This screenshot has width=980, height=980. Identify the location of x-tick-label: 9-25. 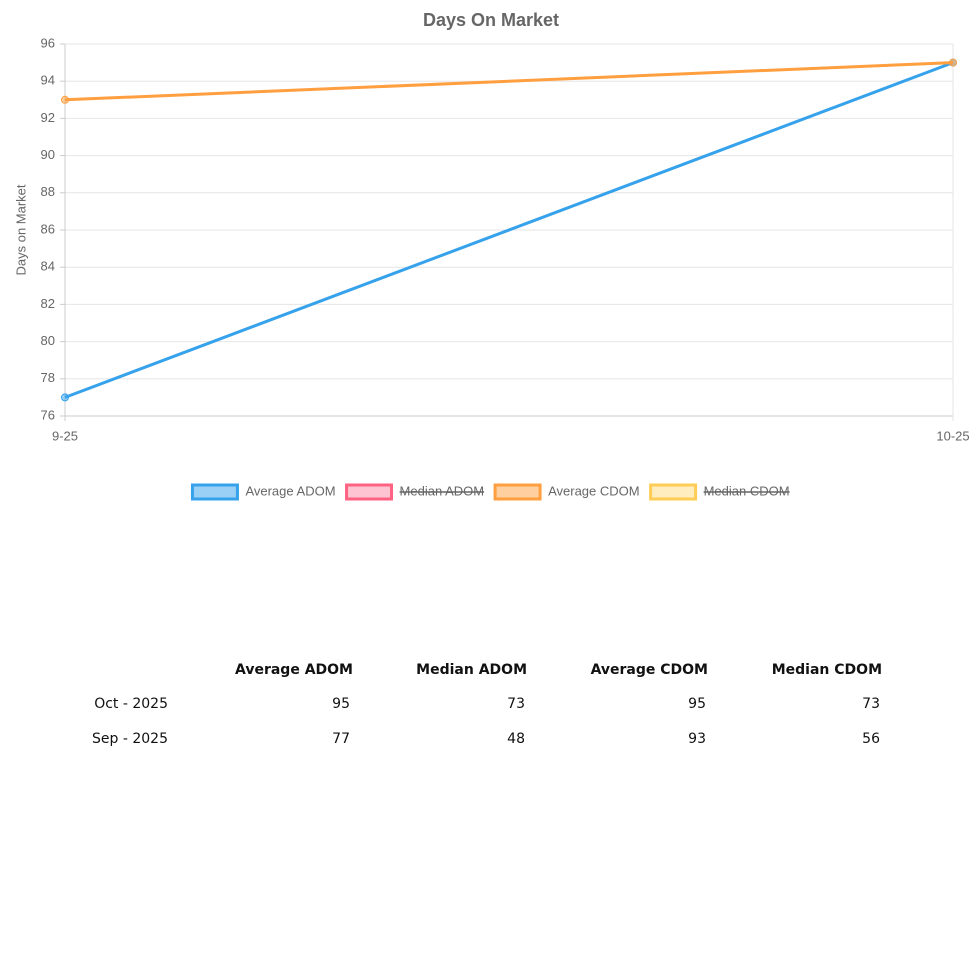
(65, 435).